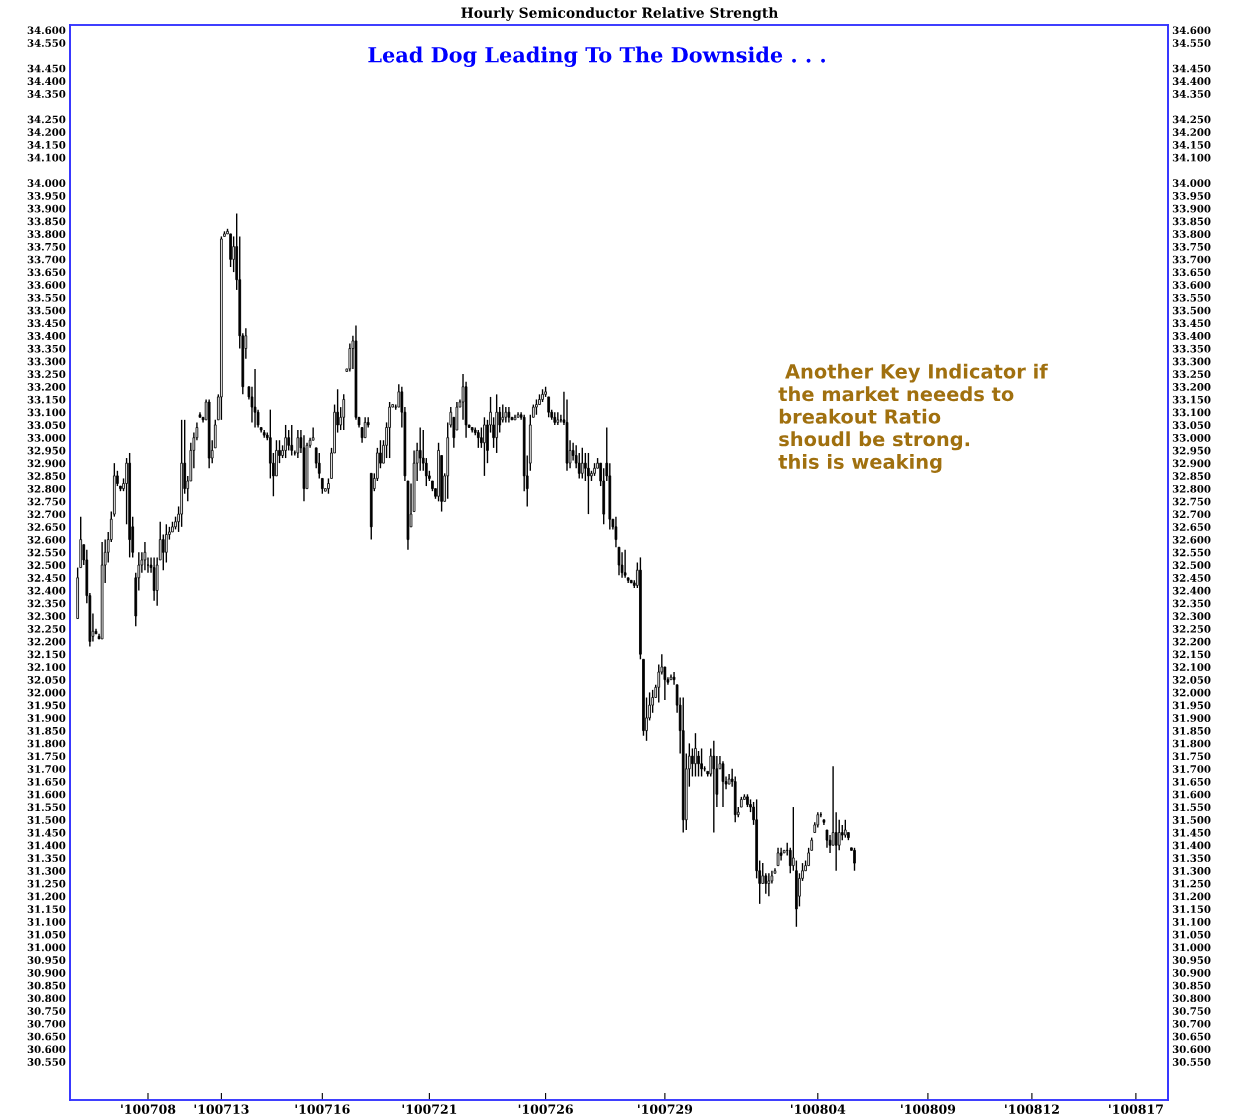 The height and width of the screenshot is (1114, 1239). What do you see at coordinates (46, 514) in the screenshot?
I see `y-tick-label: 32.700` at bounding box center [46, 514].